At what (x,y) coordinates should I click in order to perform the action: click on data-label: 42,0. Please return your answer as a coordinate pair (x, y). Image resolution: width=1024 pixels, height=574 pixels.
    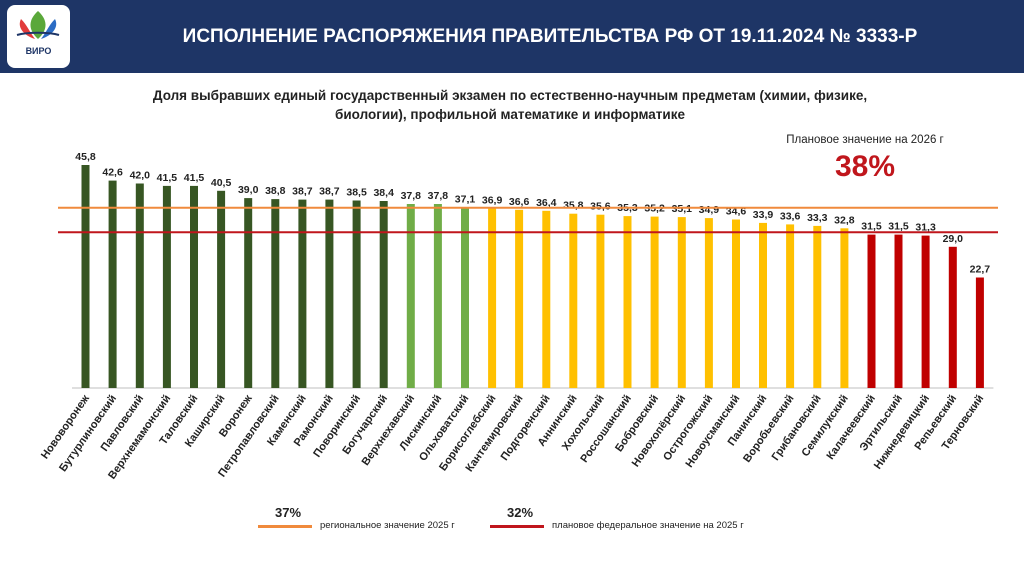
    Looking at the image, I should click on (140, 176).